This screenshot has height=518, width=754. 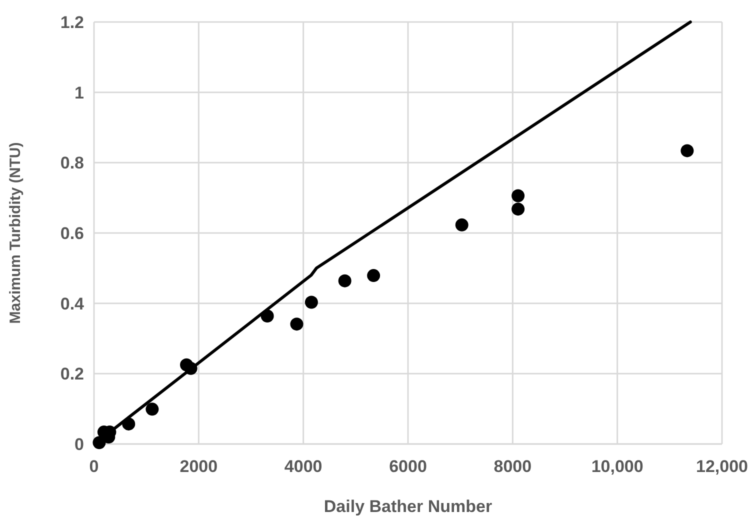 What do you see at coordinates (15, 233) in the screenshot?
I see `y-axis-title: Maximum Turbidity (NTU)` at bounding box center [15, 233].